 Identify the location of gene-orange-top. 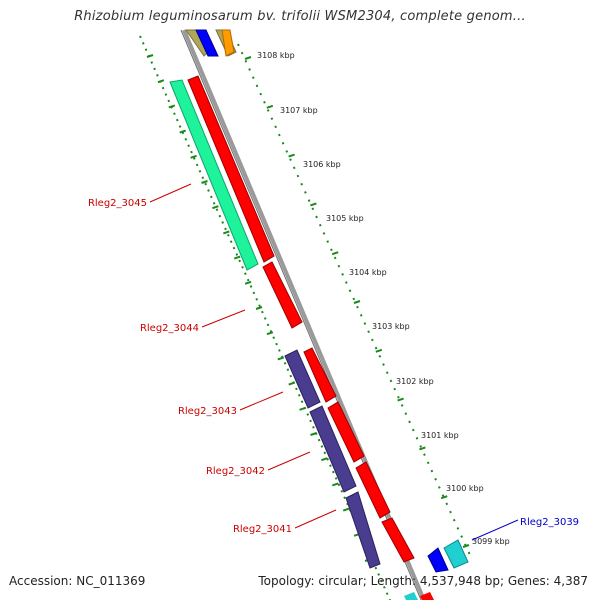
(228, 43).